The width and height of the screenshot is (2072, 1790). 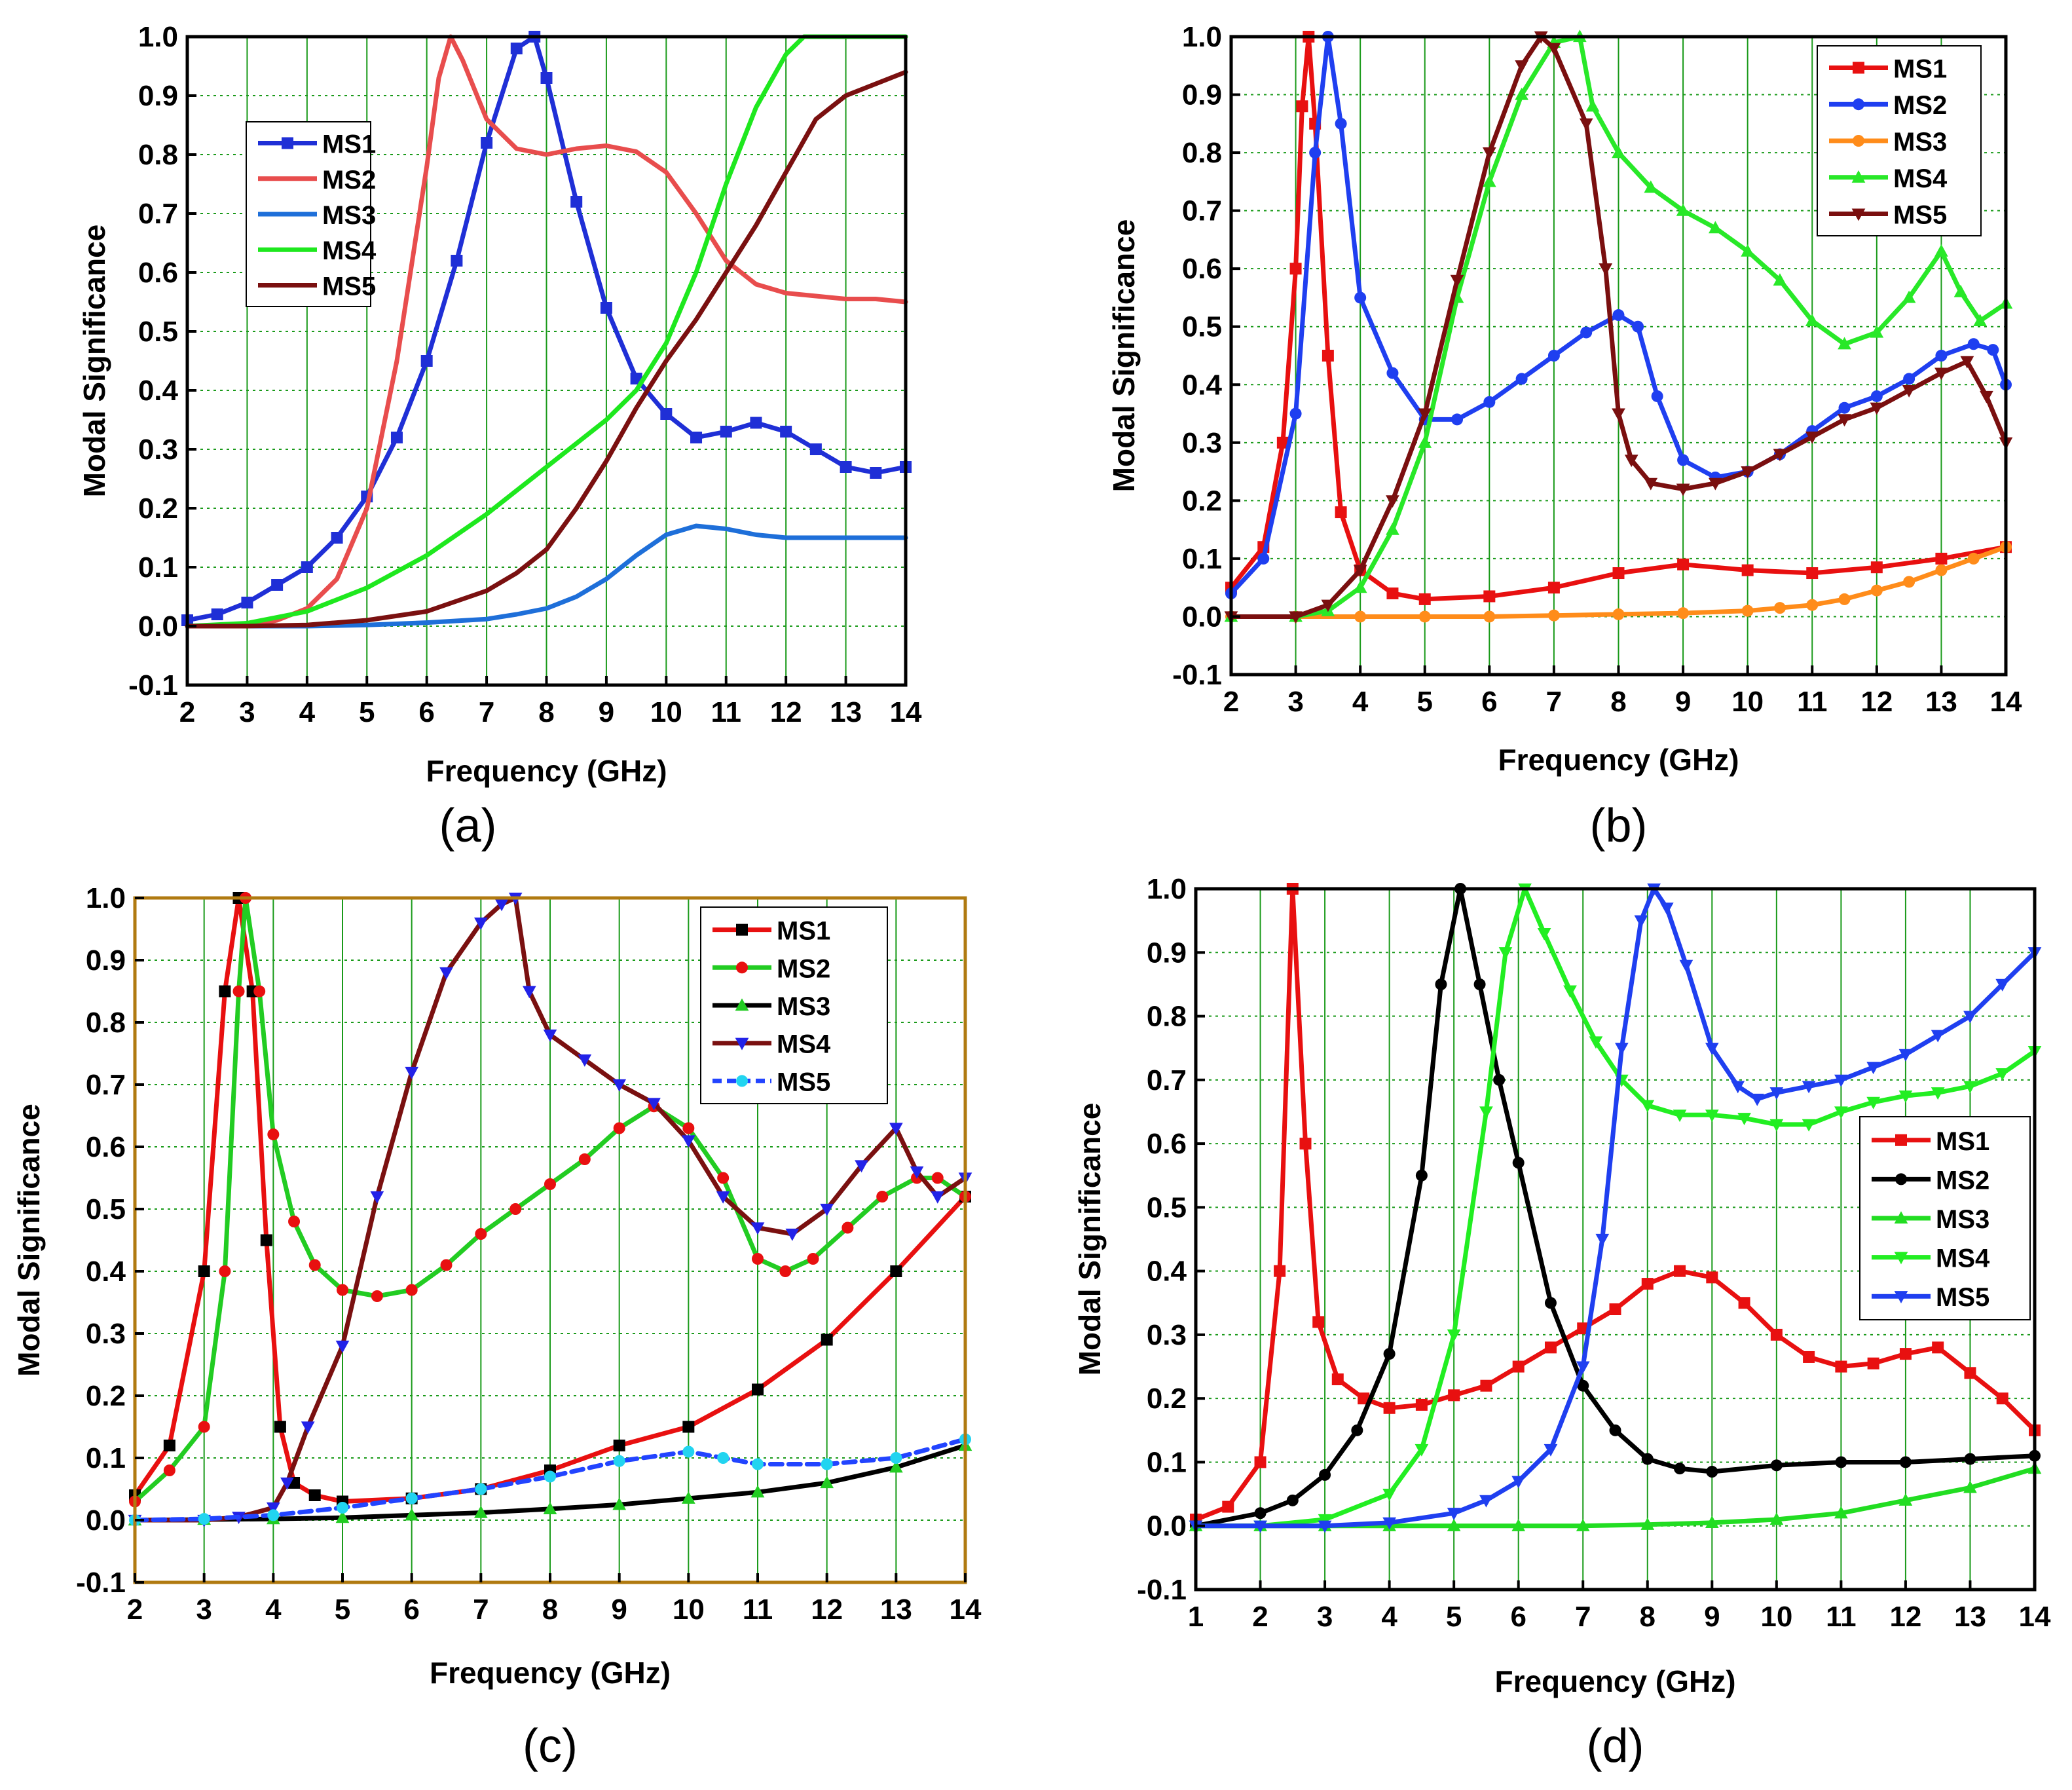 What do you see at coordinates (106, 1085) in the screenshot?
I see `y-tick-label: 0.7` at bounding box center [106, 1085].